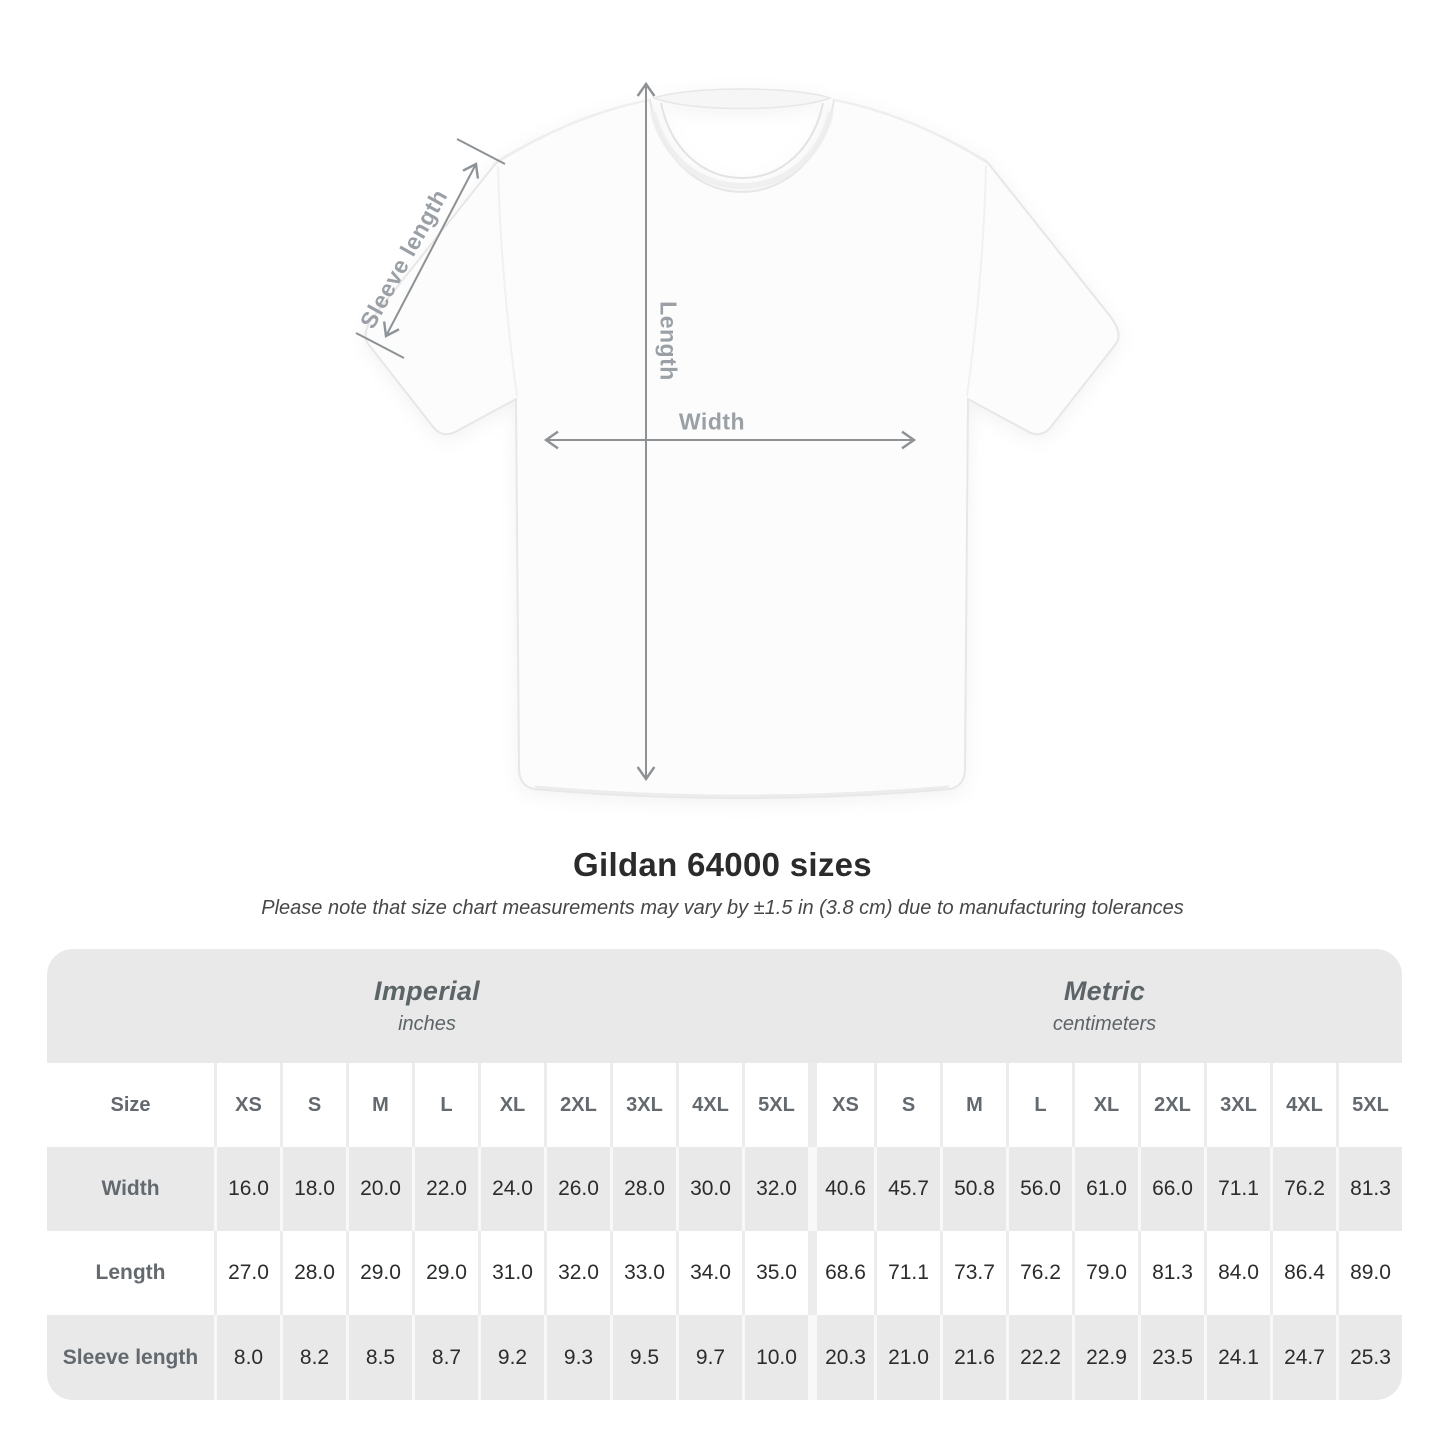 Image resolution: width=1445 pixels, height=1445 pixels. I want to click on imperial-value-cell: 35.0, so click(775, 1273).